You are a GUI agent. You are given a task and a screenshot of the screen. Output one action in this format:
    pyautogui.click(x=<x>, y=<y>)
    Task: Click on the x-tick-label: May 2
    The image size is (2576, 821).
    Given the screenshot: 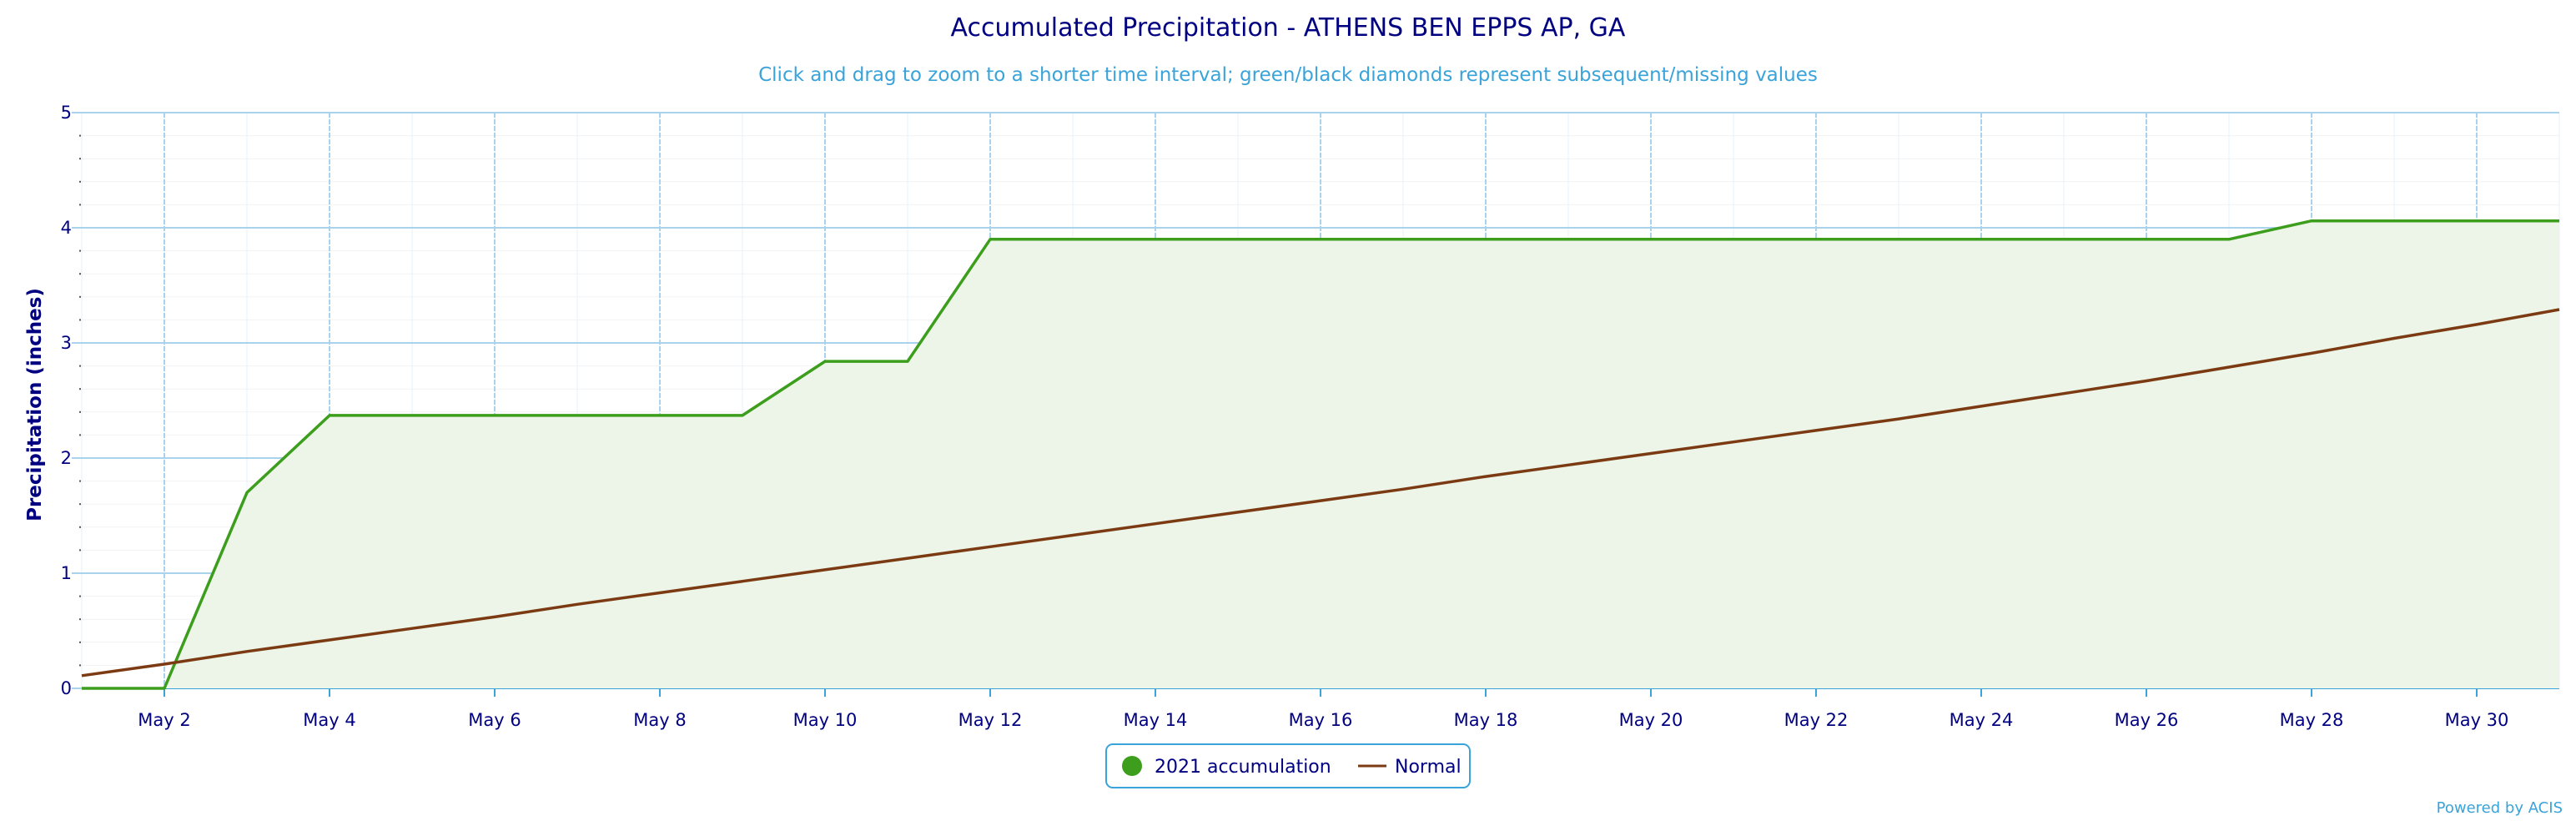 What is the action you would take?
    pyautogui.click(x=164, y=720)
    